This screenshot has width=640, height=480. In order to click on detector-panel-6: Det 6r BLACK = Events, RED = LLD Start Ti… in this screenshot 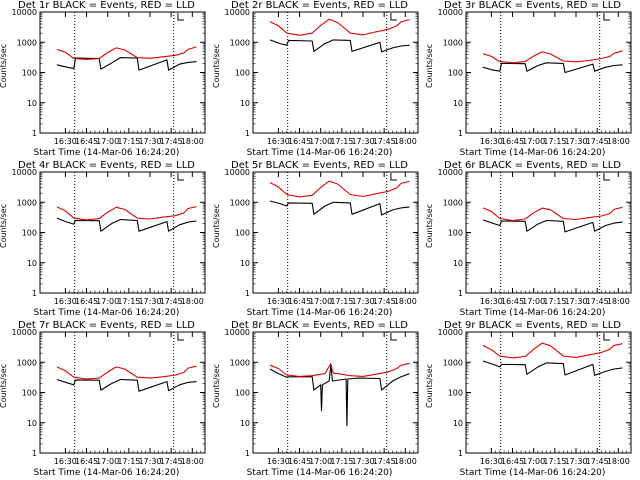, I will do `click(532, 240)`.